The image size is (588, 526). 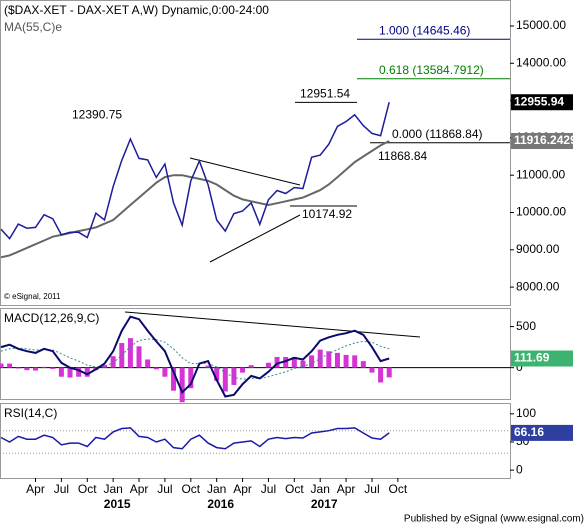 What do you see at coordinates (30, 413) in the screenshot?
I see `panel-title: RSI(14,C)` at bounding box center [30, 413].